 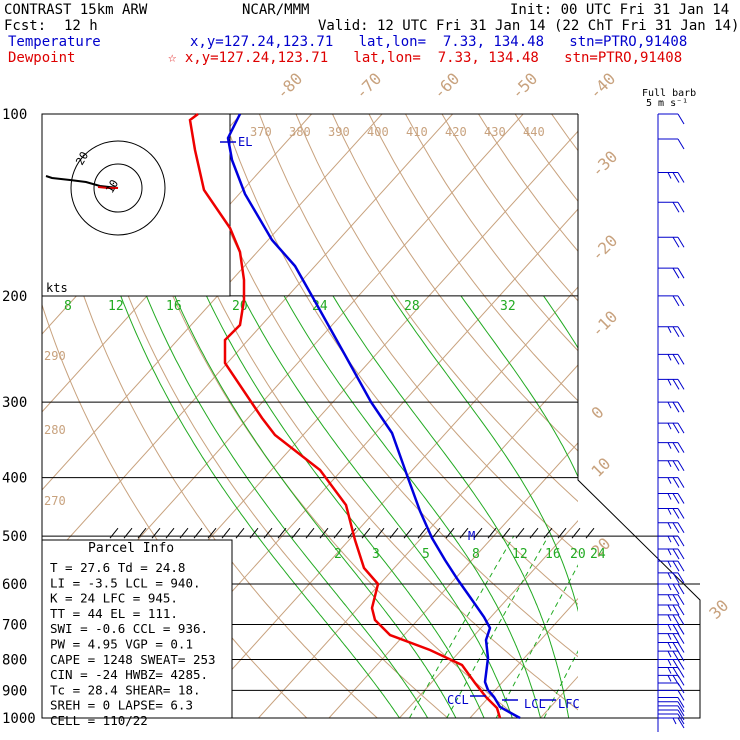 I want to click on pressure-tick-label: 1000, so click(x=19, y=719).